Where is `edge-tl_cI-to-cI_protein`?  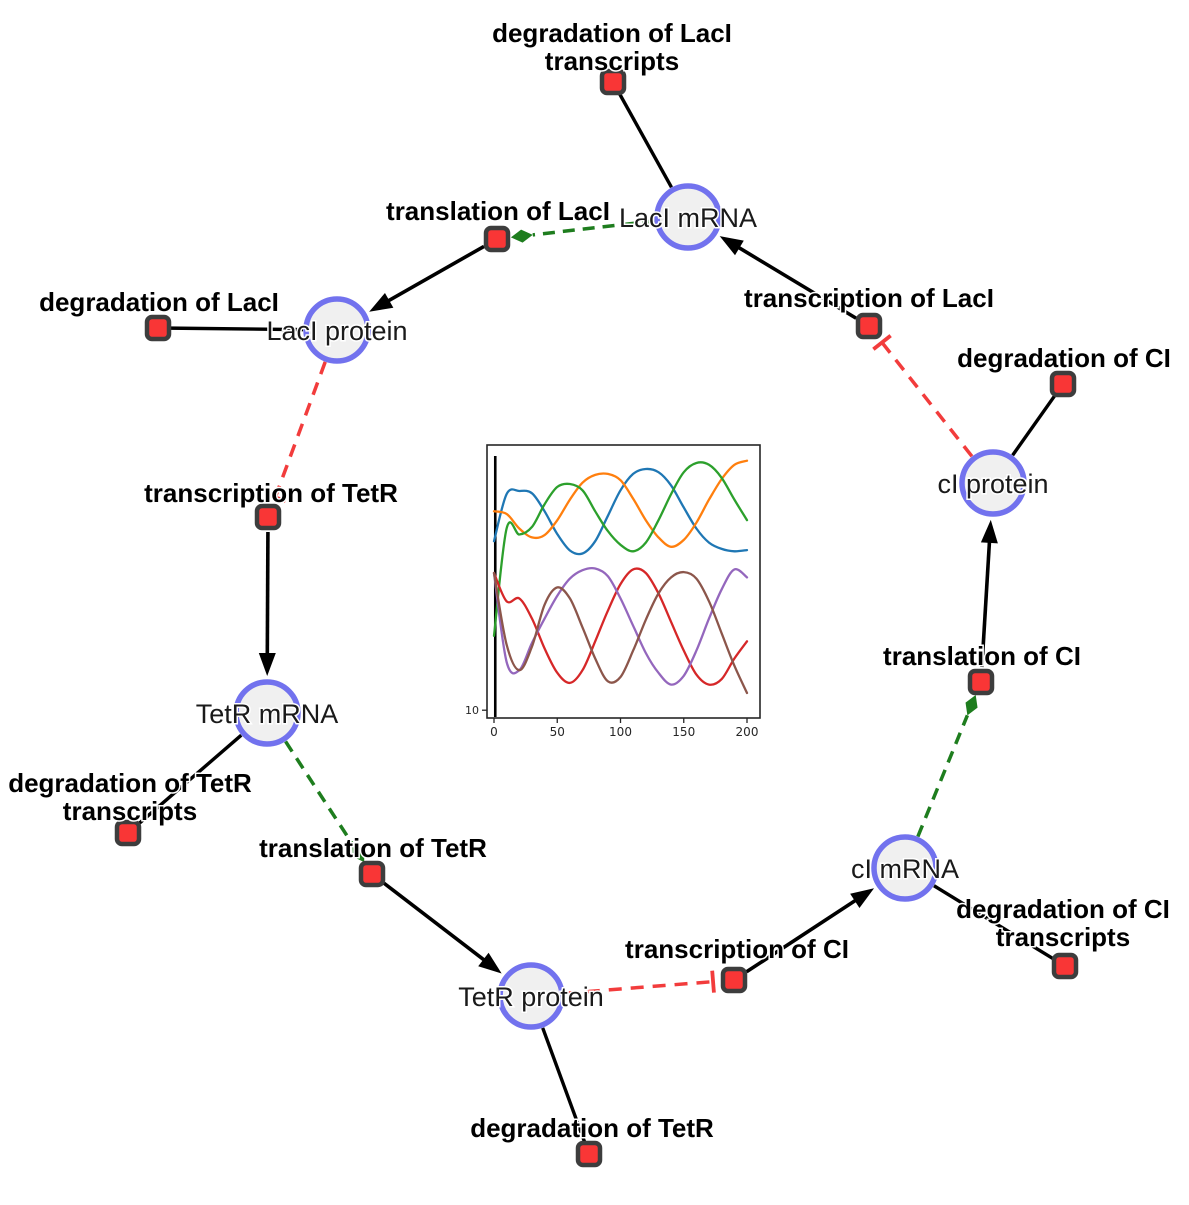 edge-tl_cI-to-cI_protein is located at coordinates (989, 593).